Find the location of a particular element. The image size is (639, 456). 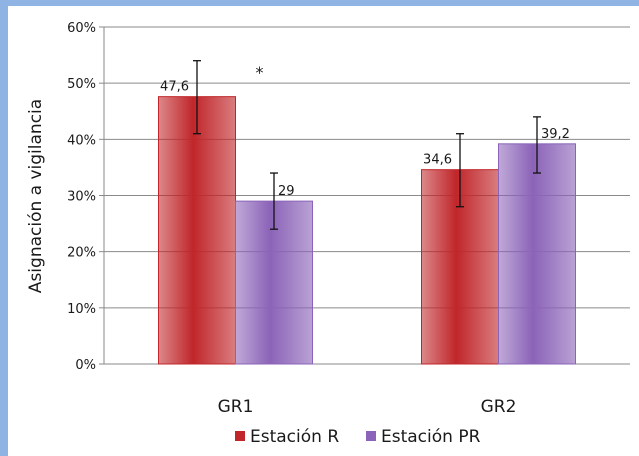

legend-label: Estación R is located at coordinates (294, 437).